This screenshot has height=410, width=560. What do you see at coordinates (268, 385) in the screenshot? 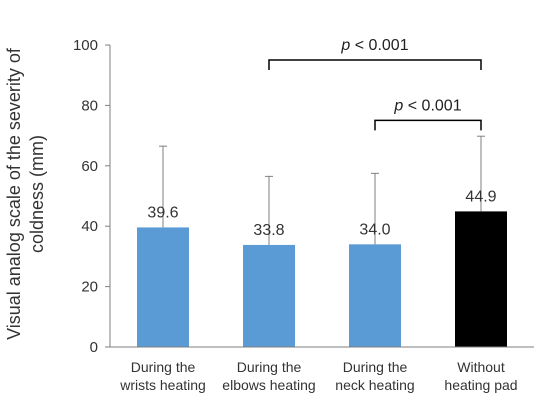
I see `category-label-line: elbows heating` at bounding box center [268, 385].